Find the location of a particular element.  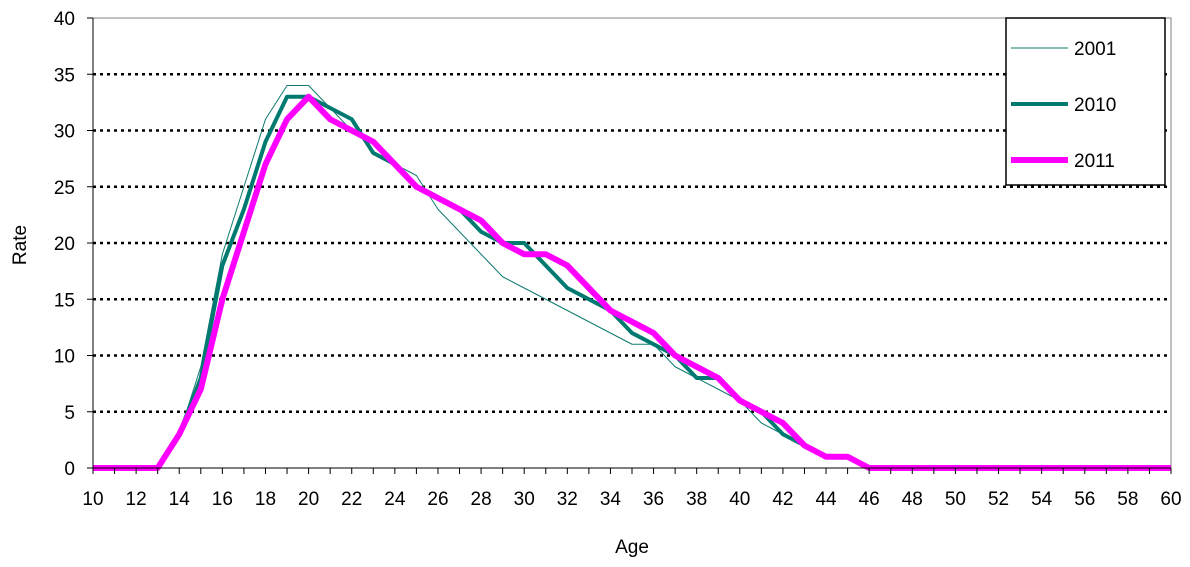

y-tick-labels: 0 5 10 15 20 25 30 35 40 is located at coordinates (64, 244).